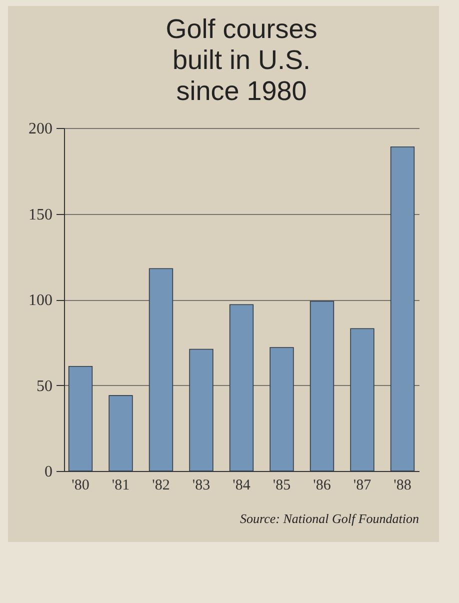 This screenshot has width=459, height=603. Describe the element at coordinates (40, 129) in the screenshot. I see `y-tick-label: 200` at that location.